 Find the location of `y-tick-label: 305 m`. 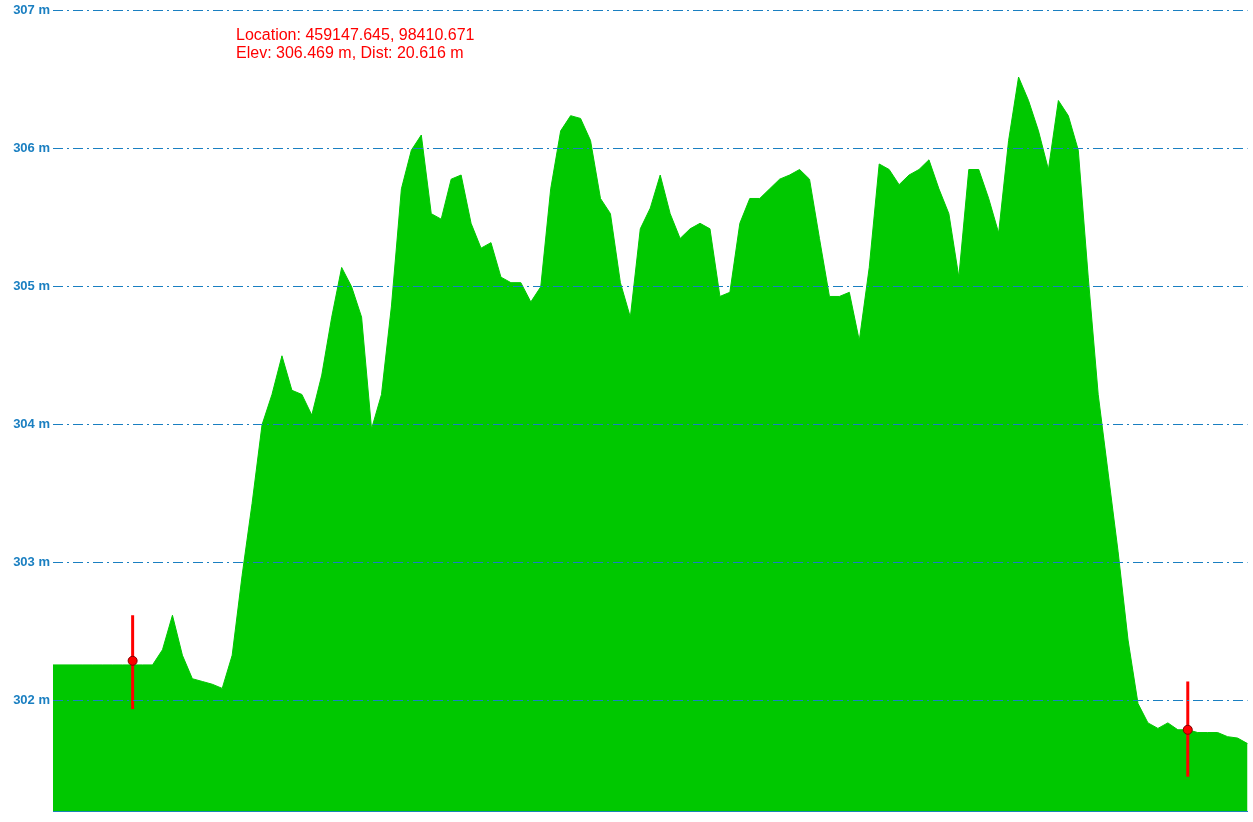

y-tick-label: 305 m is located at coordinates (31, 286).